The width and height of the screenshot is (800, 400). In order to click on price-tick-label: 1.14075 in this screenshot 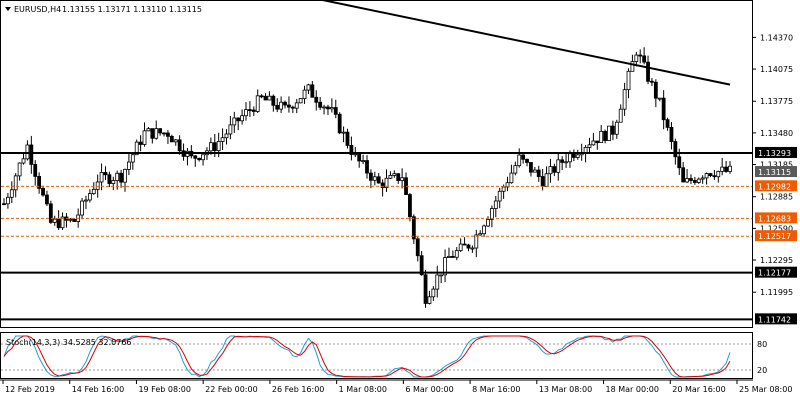, I will do `click(776, 69)`.